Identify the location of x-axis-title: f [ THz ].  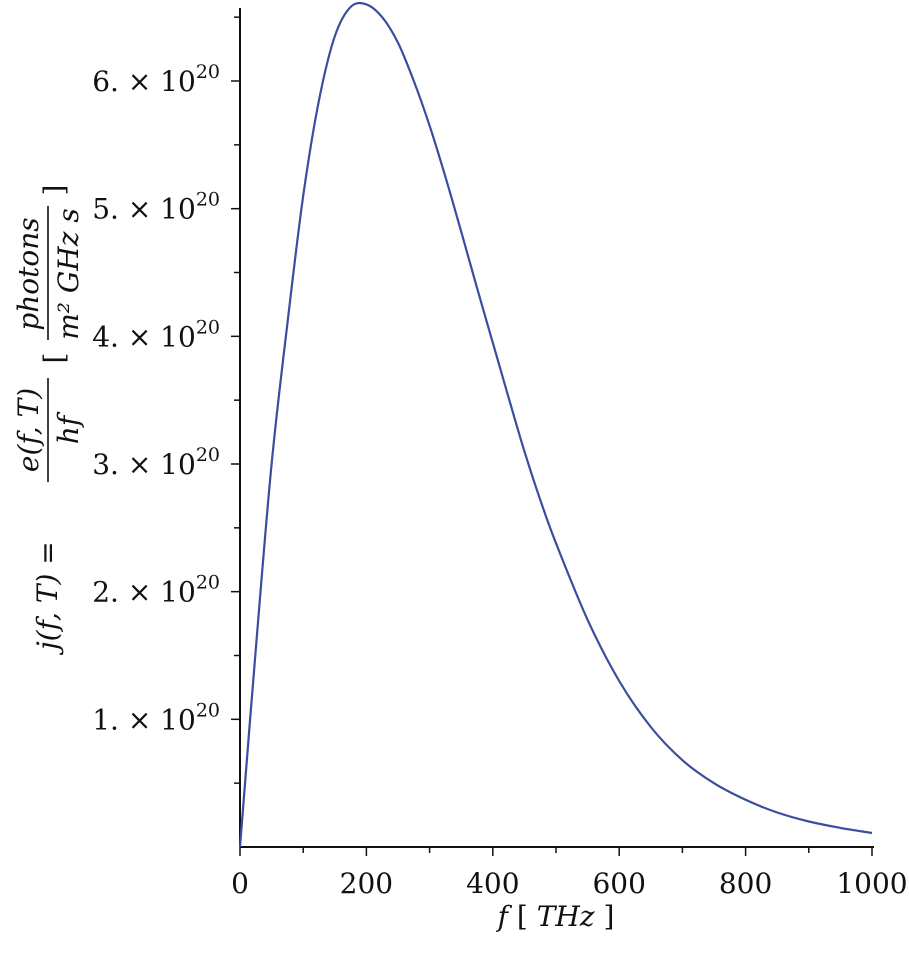
(555, 916).